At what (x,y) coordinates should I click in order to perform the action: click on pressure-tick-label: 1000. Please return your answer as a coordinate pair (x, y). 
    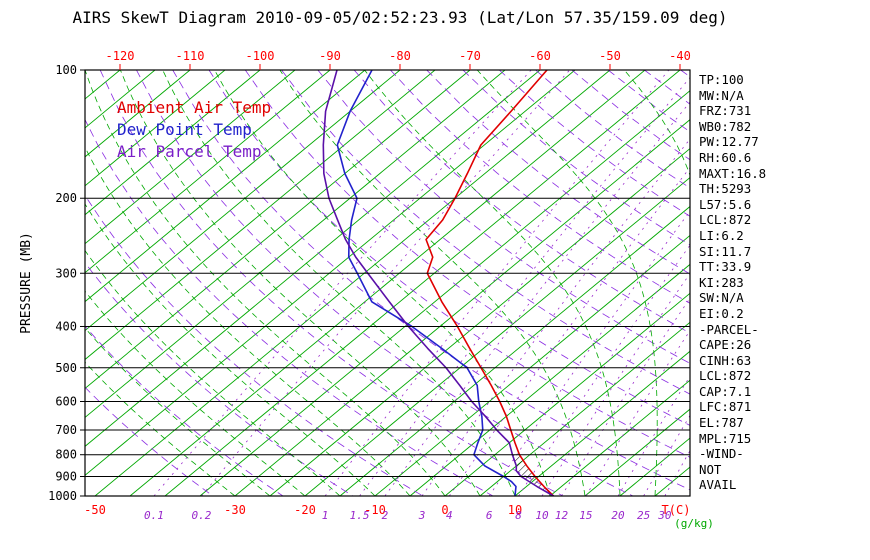
    Looking at the image, I should click on (62, 496).